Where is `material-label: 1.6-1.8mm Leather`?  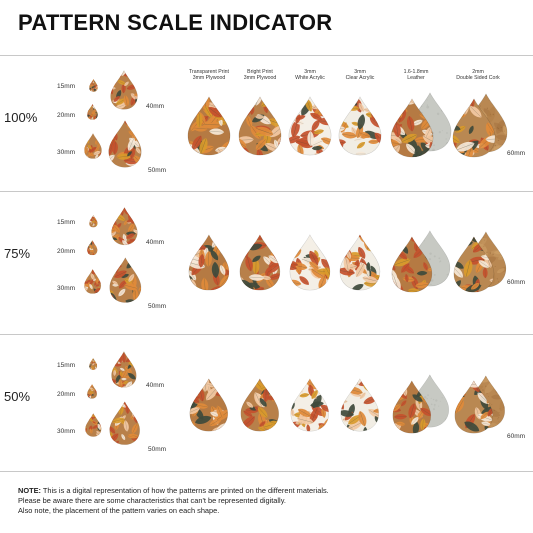
material-label: 1.6-1.8mm Leather is located at coordinates (416, 75).